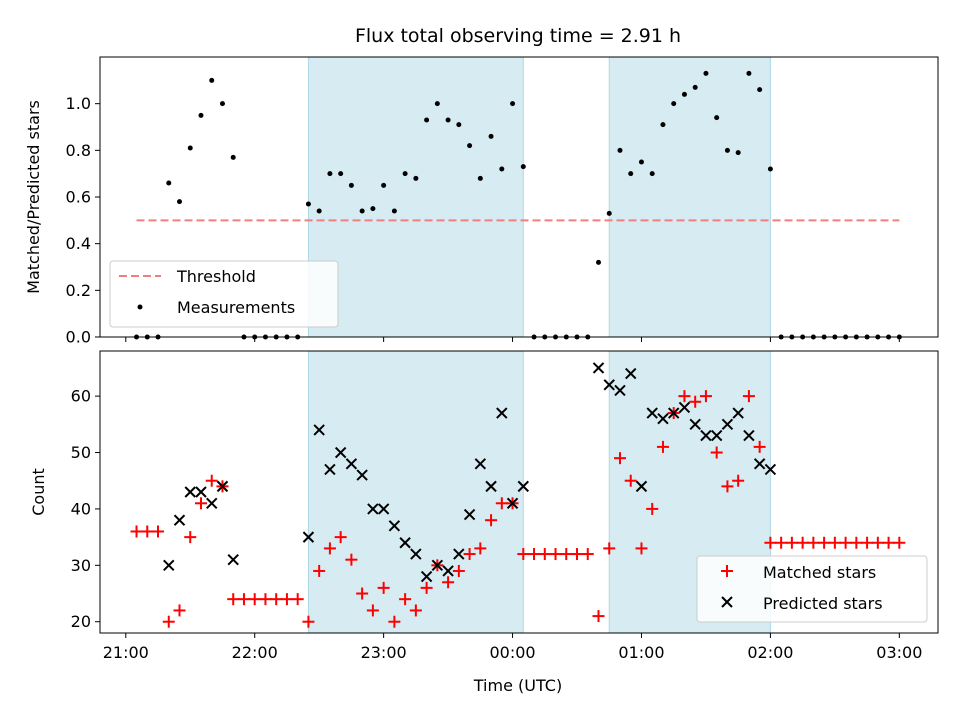  What do you see at coordinates (899, 652) in the screenshot?
I see `x-tick-label: 03:00` at bounding box center [899, 652].